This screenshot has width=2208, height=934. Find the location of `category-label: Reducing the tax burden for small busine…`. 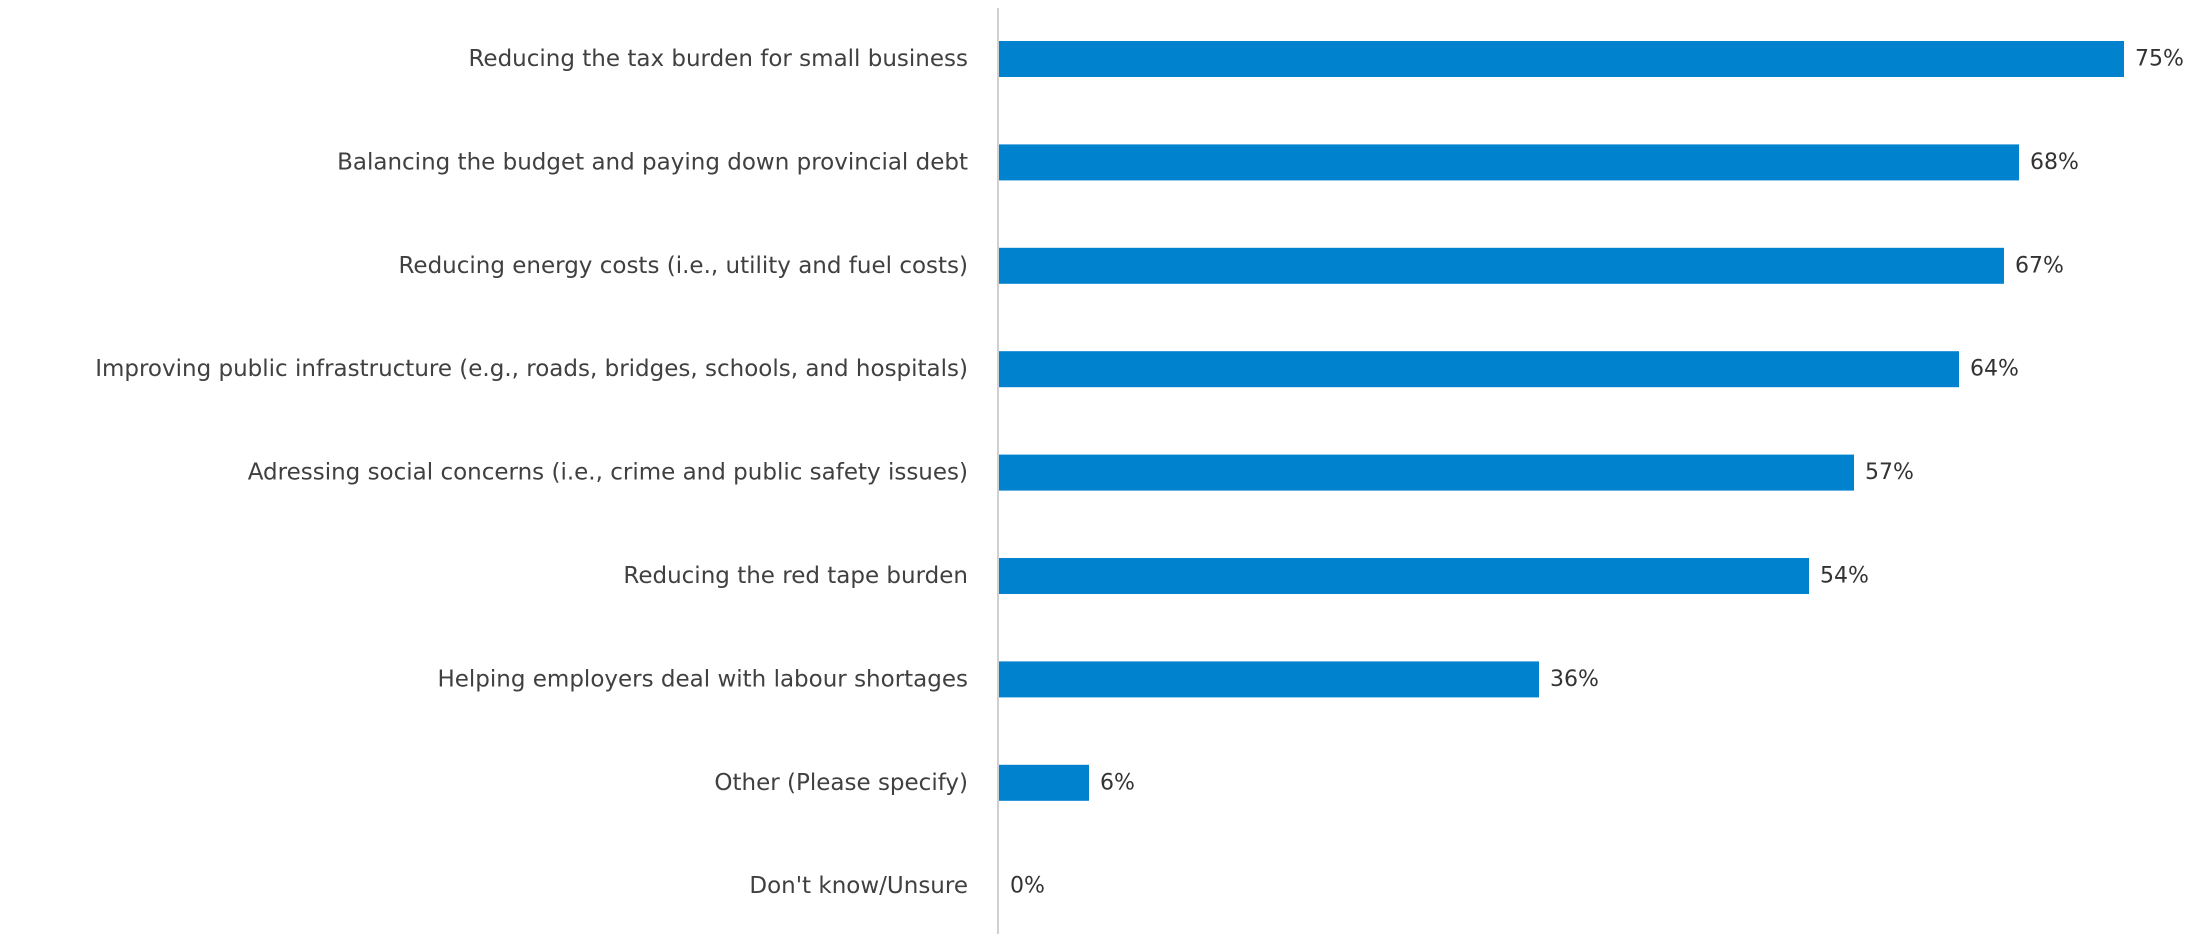

category-label: Reducing the tax burden for small busine… is located at coordinates (718, 59).